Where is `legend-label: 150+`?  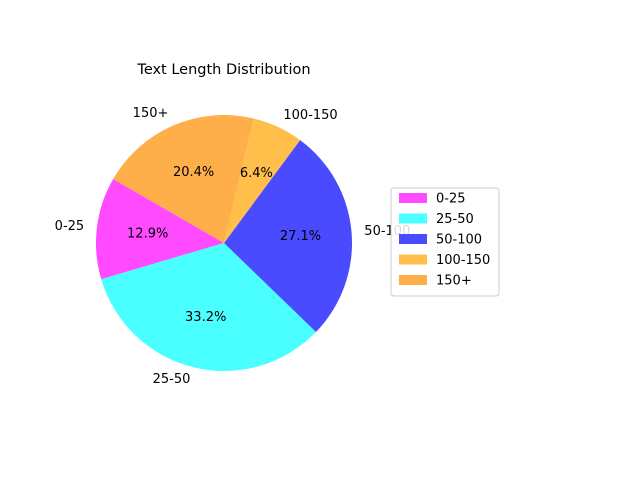 legend-label: 150+ is located at coordinates (454, 281).